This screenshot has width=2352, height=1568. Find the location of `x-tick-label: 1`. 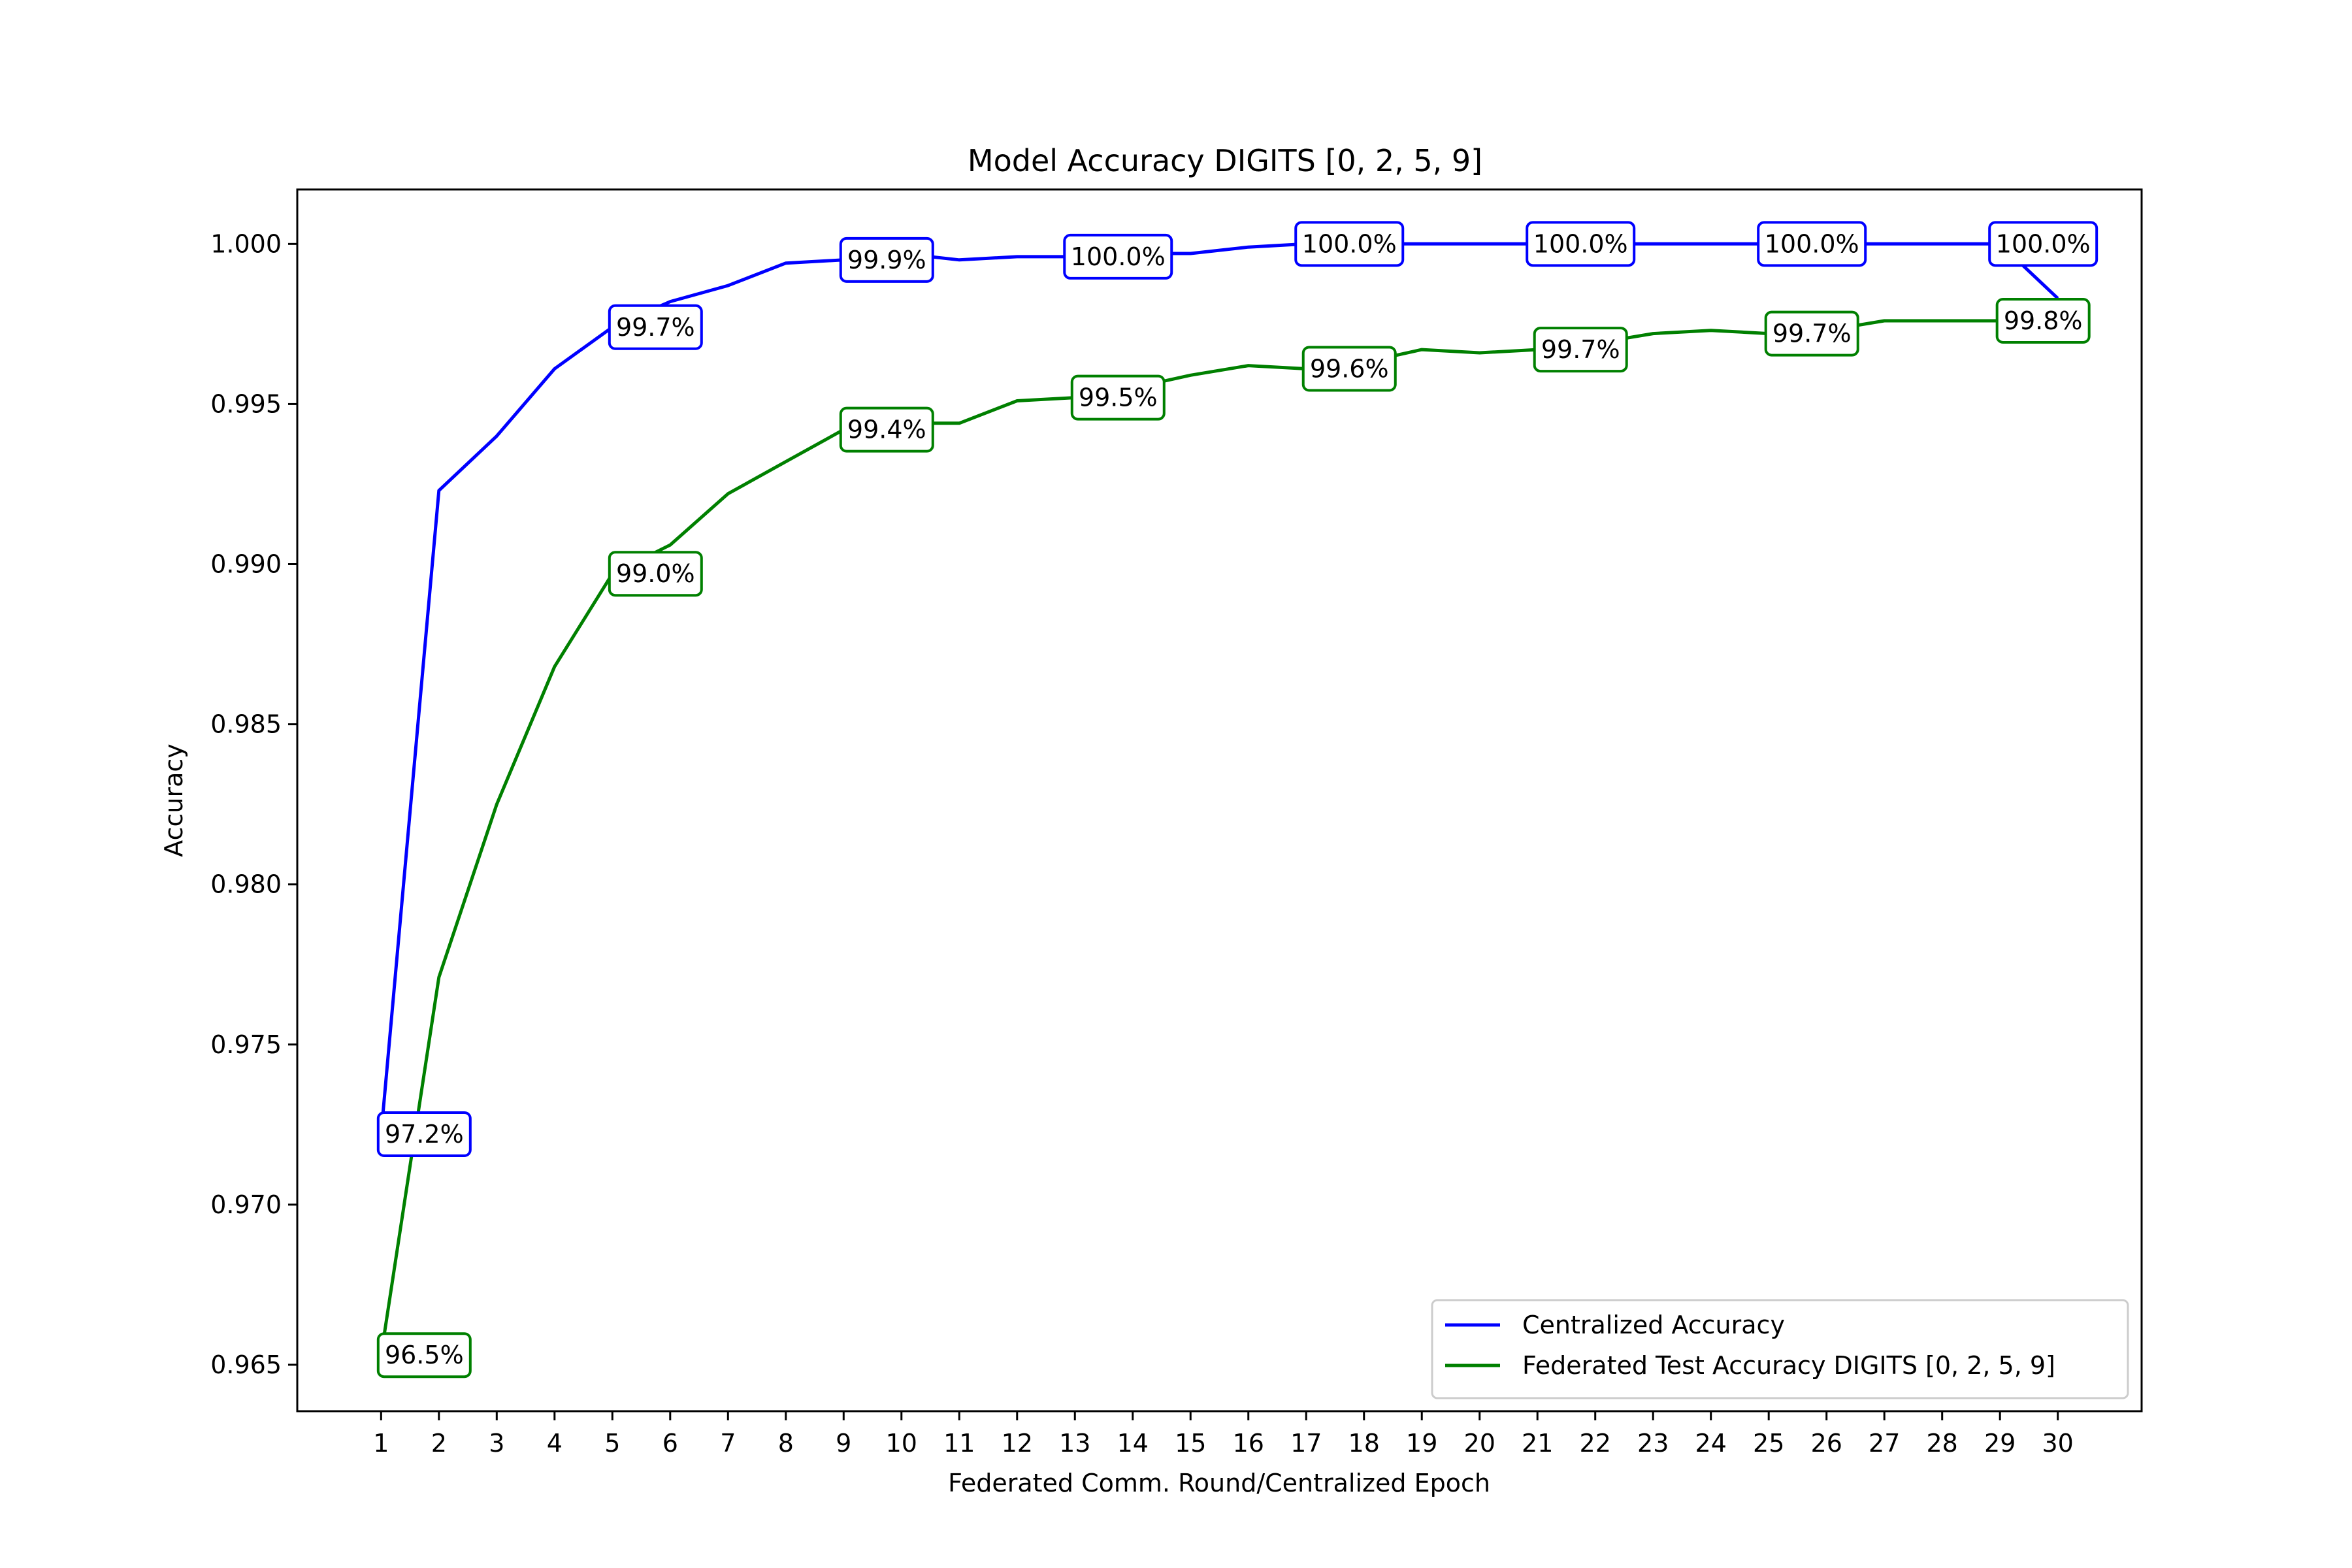

x-tick-label: 1 is located at coordinates (381, 1443).